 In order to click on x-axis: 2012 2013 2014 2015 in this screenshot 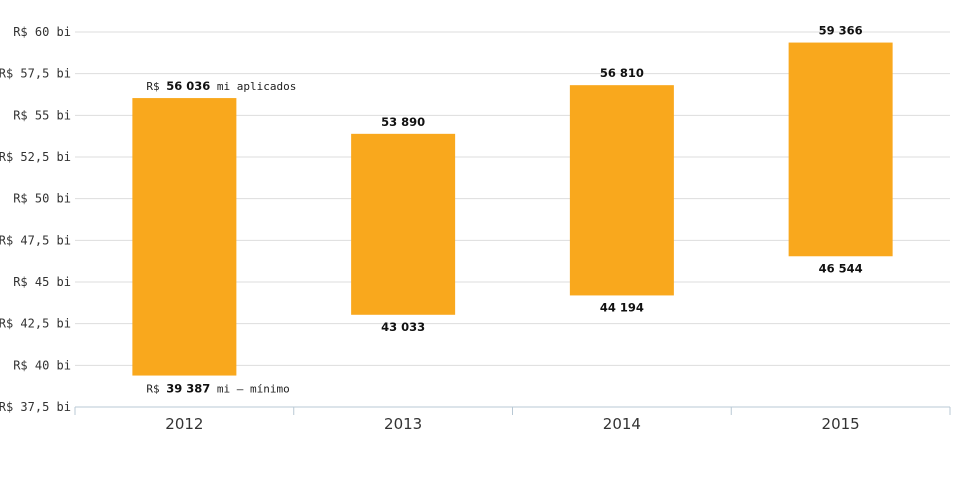, I will do `click(512, 419)`.